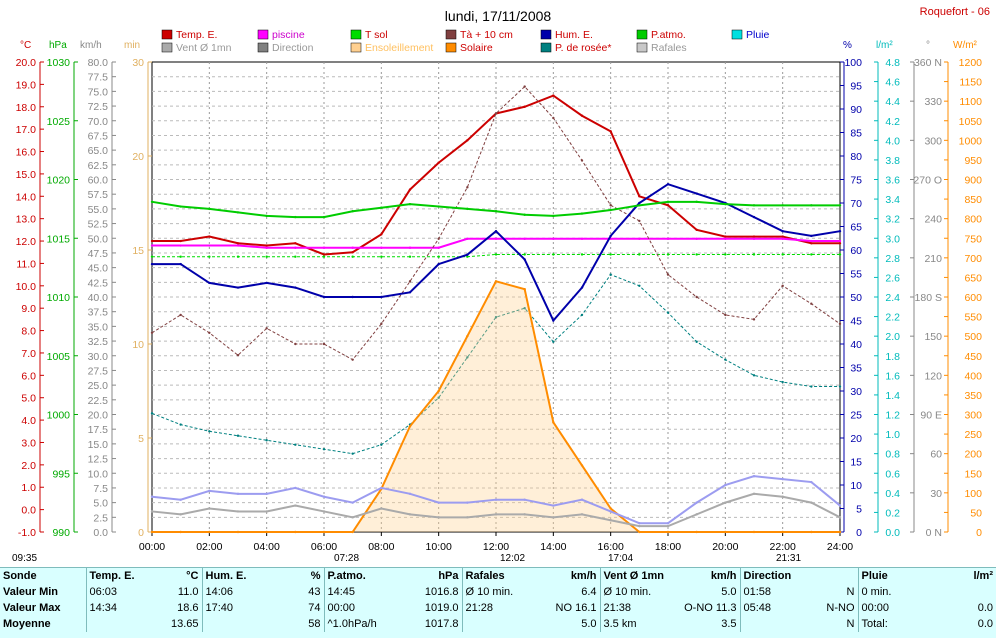 The width and height of the screenshot is (996, 638). What do you see at coordinates (98, 151) in the screenshot?
I see `wind-axis-label: 65.0` at bounding box center [98, 151].